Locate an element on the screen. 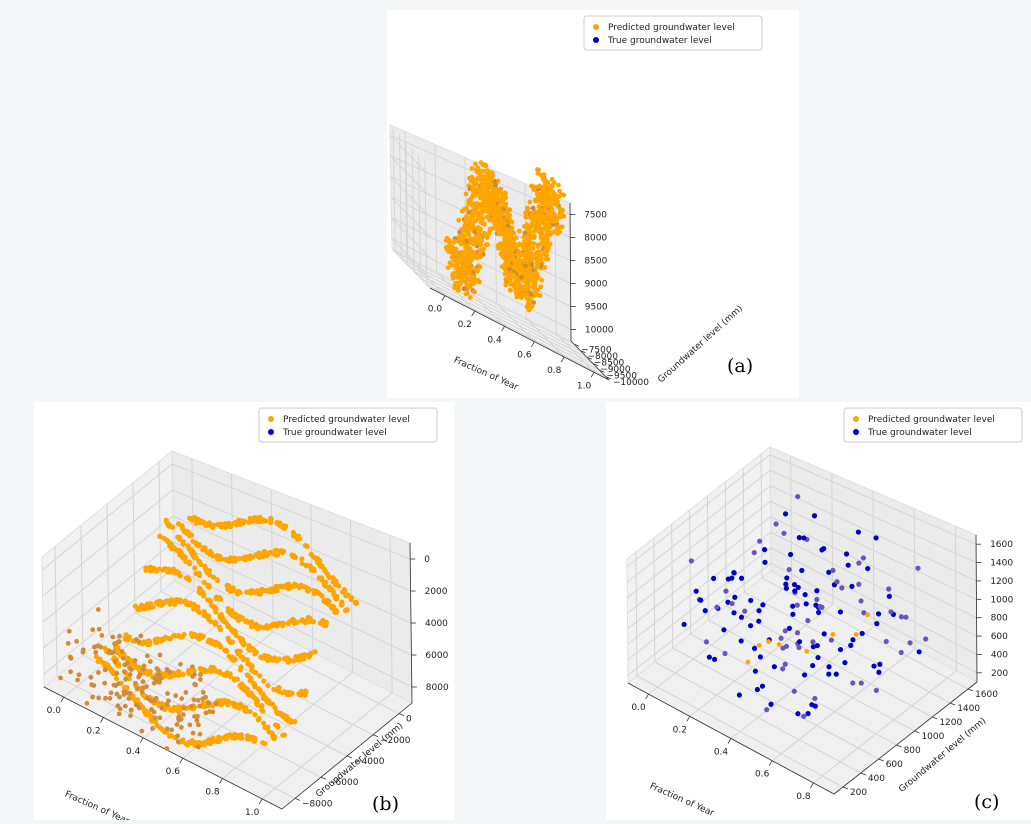 The width and height of the screenshot is (1031, 824). x-tick-label: 1.0 is located at coordinates (252, 813).